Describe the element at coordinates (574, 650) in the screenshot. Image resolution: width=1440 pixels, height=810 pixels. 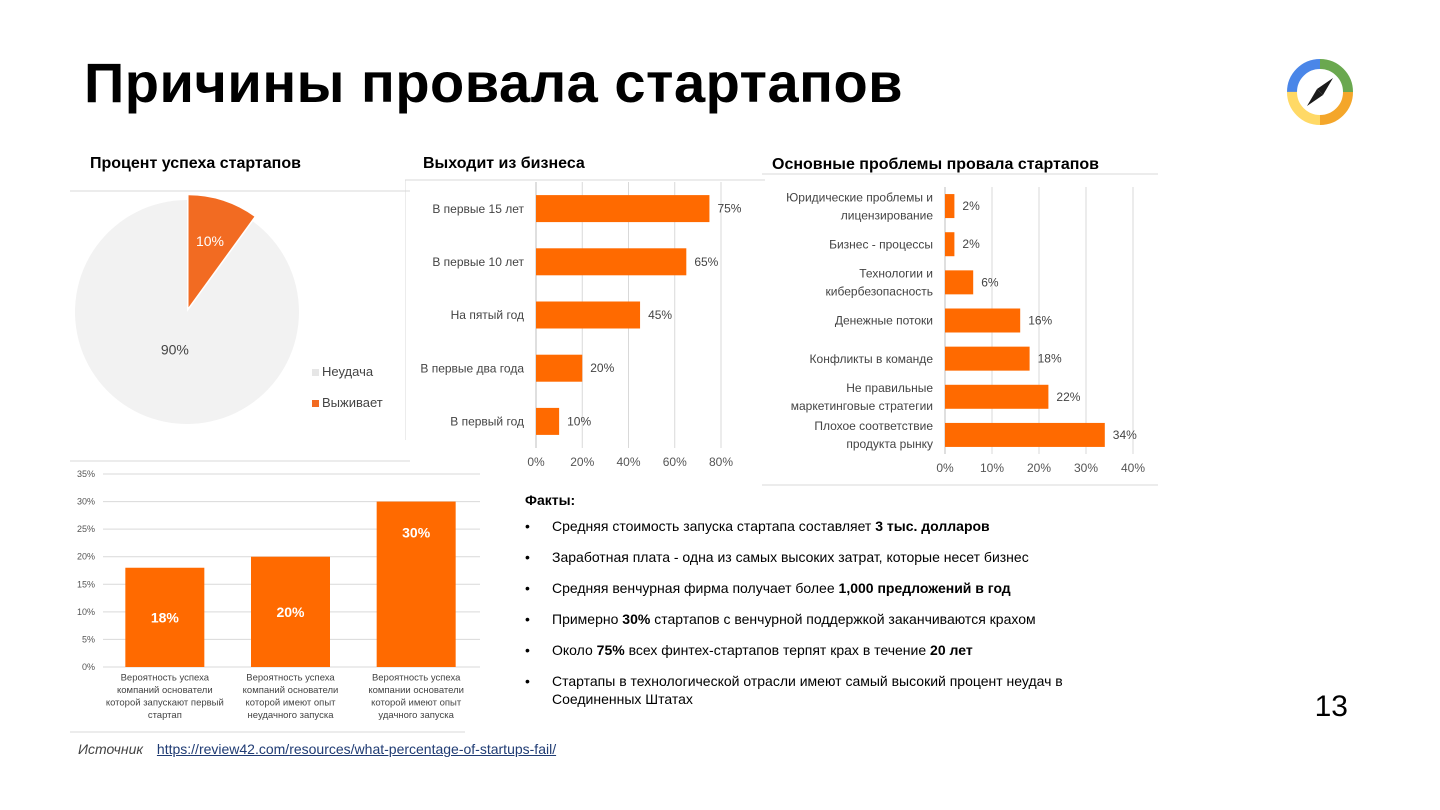
I see `fact-text: Около` at that location.